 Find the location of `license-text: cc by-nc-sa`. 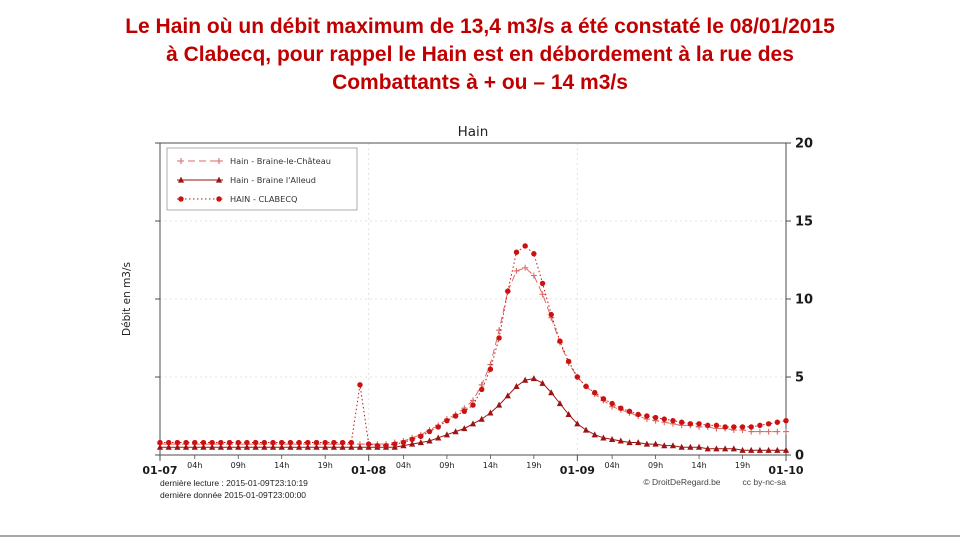

license-text: cc by-nc-sa is located at coordinates (764, 482).